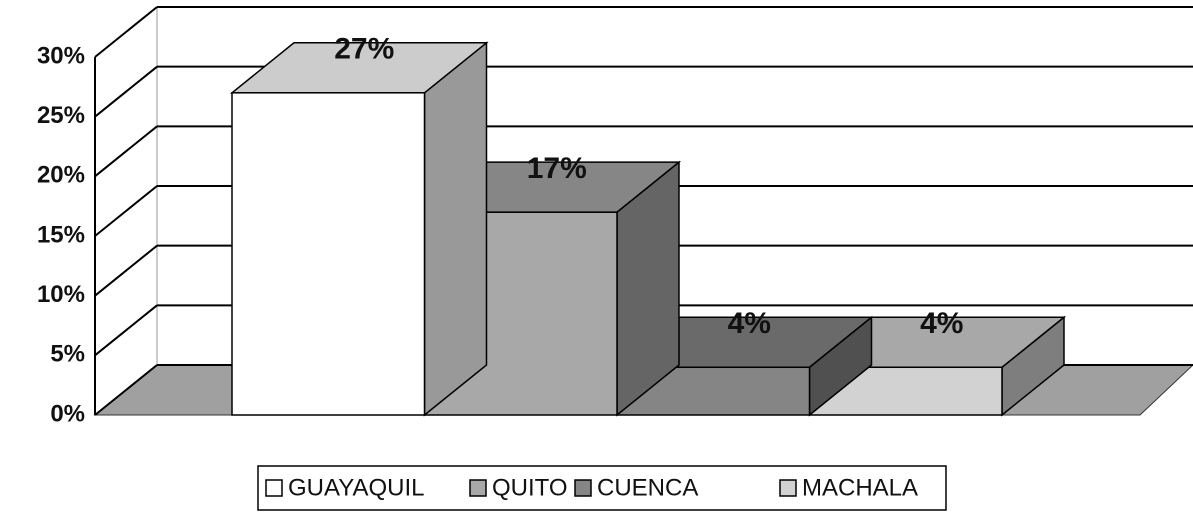  Describe the element at coordinates (61, 115) in the screenshot. I see `y-tick-label: 25%` at that location.